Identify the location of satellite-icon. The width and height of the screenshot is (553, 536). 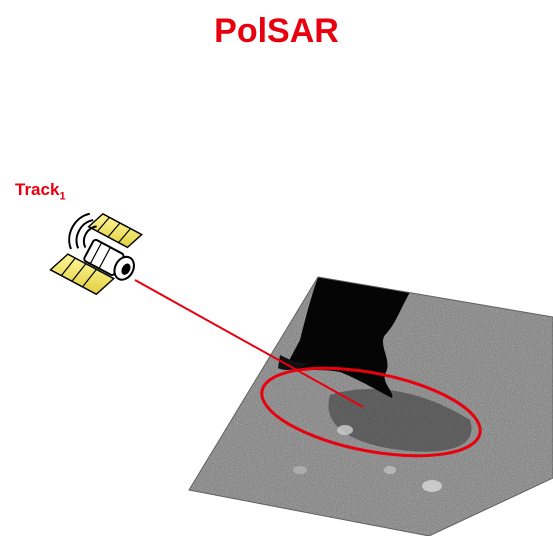
(96, 254).